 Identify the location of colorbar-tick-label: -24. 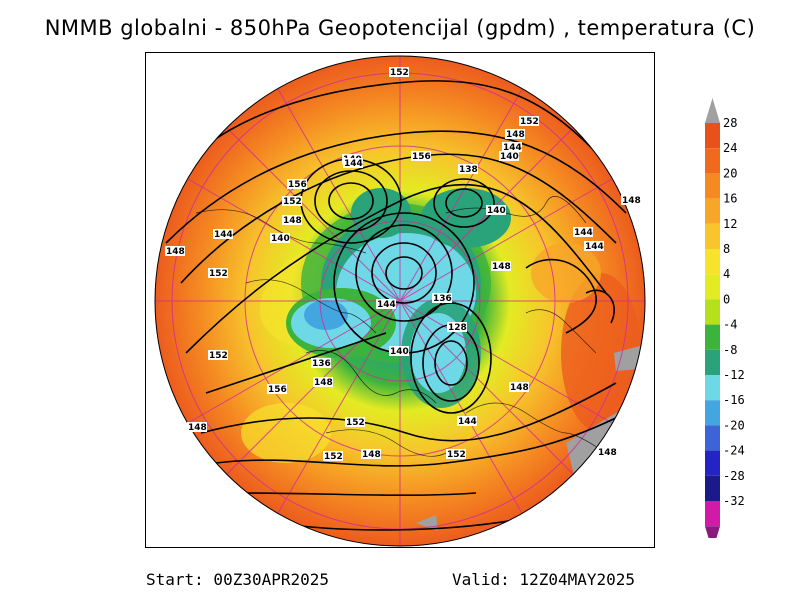
(734, 451).